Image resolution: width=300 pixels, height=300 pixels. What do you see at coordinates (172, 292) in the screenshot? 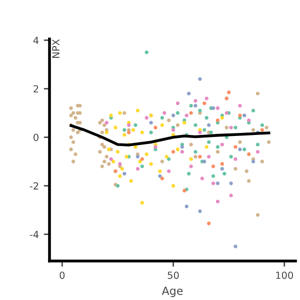
I see `x-axis-title: Age` at bounding box center [172, 292].